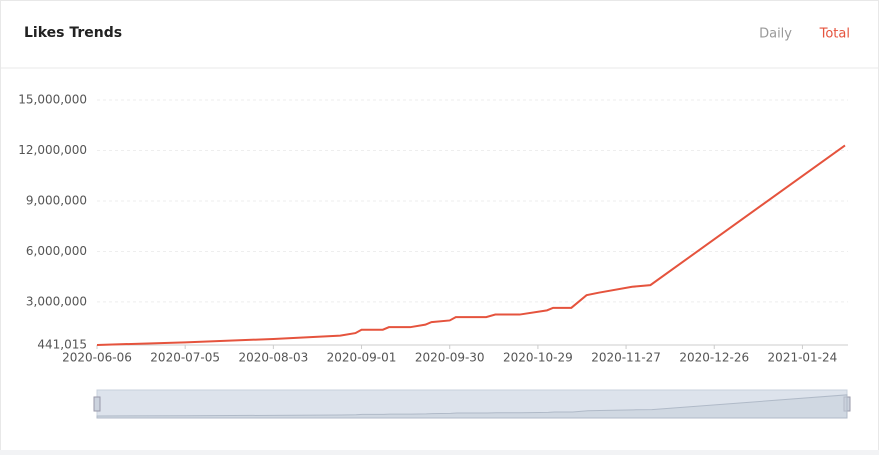 This screenshot has height=459, width=879. Describe the element at coordinates (450, 358) in the screenshot. I see `x-tick-label: 2020-09-30` at that location.